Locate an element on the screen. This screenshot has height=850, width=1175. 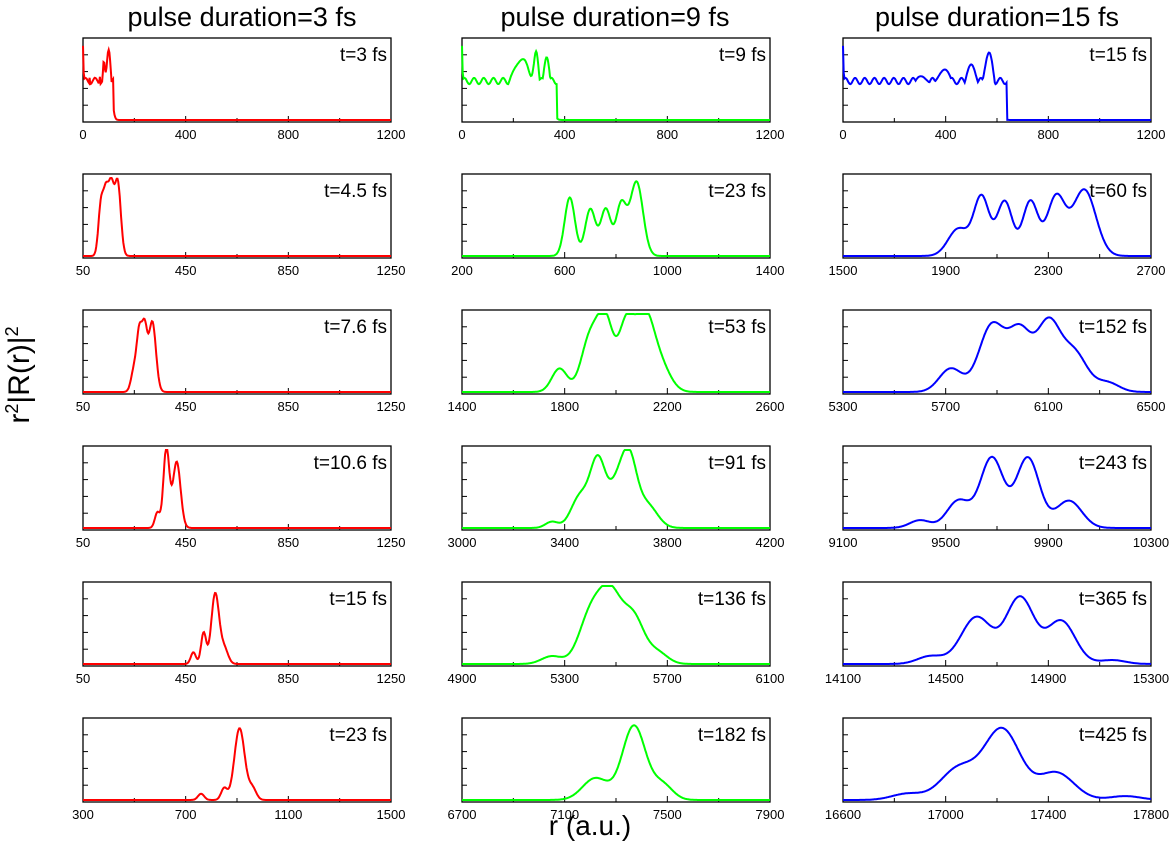
x-tick-label: 1800 is located at coordinates (564, 406).